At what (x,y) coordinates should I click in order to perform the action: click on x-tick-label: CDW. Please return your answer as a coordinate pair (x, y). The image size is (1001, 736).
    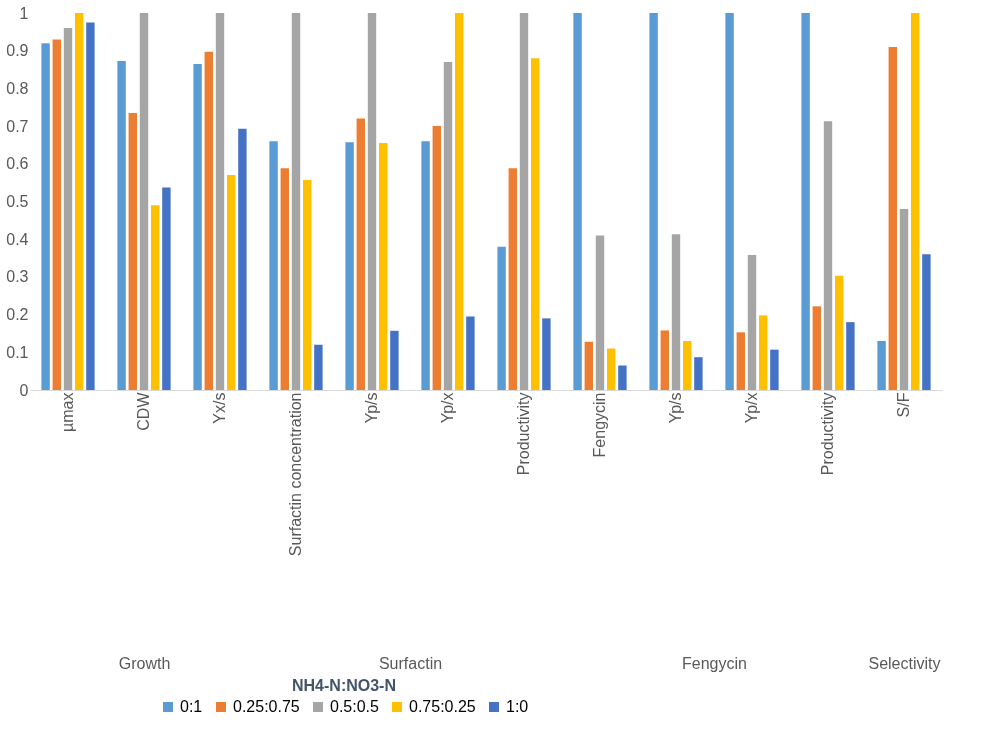
    Looking at the image, I should click on (143, 411).